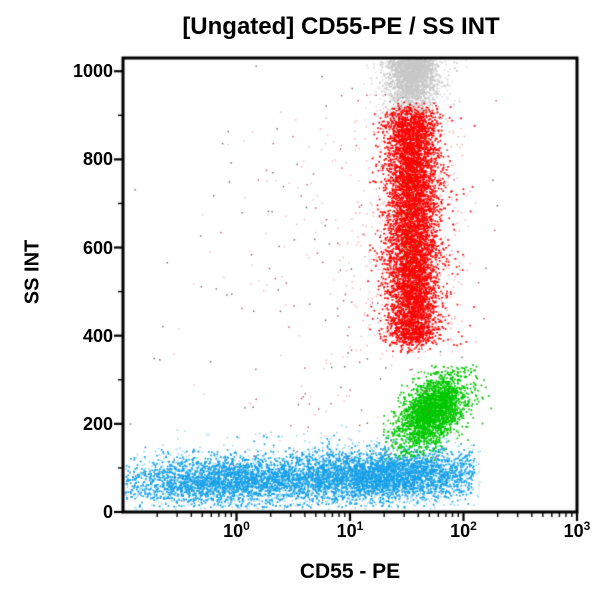 The image size is (600, 600). Describe the element at coordinates (463, 530) in the screenshot. I see `x-tick-label-10e2: 10²` at that location.